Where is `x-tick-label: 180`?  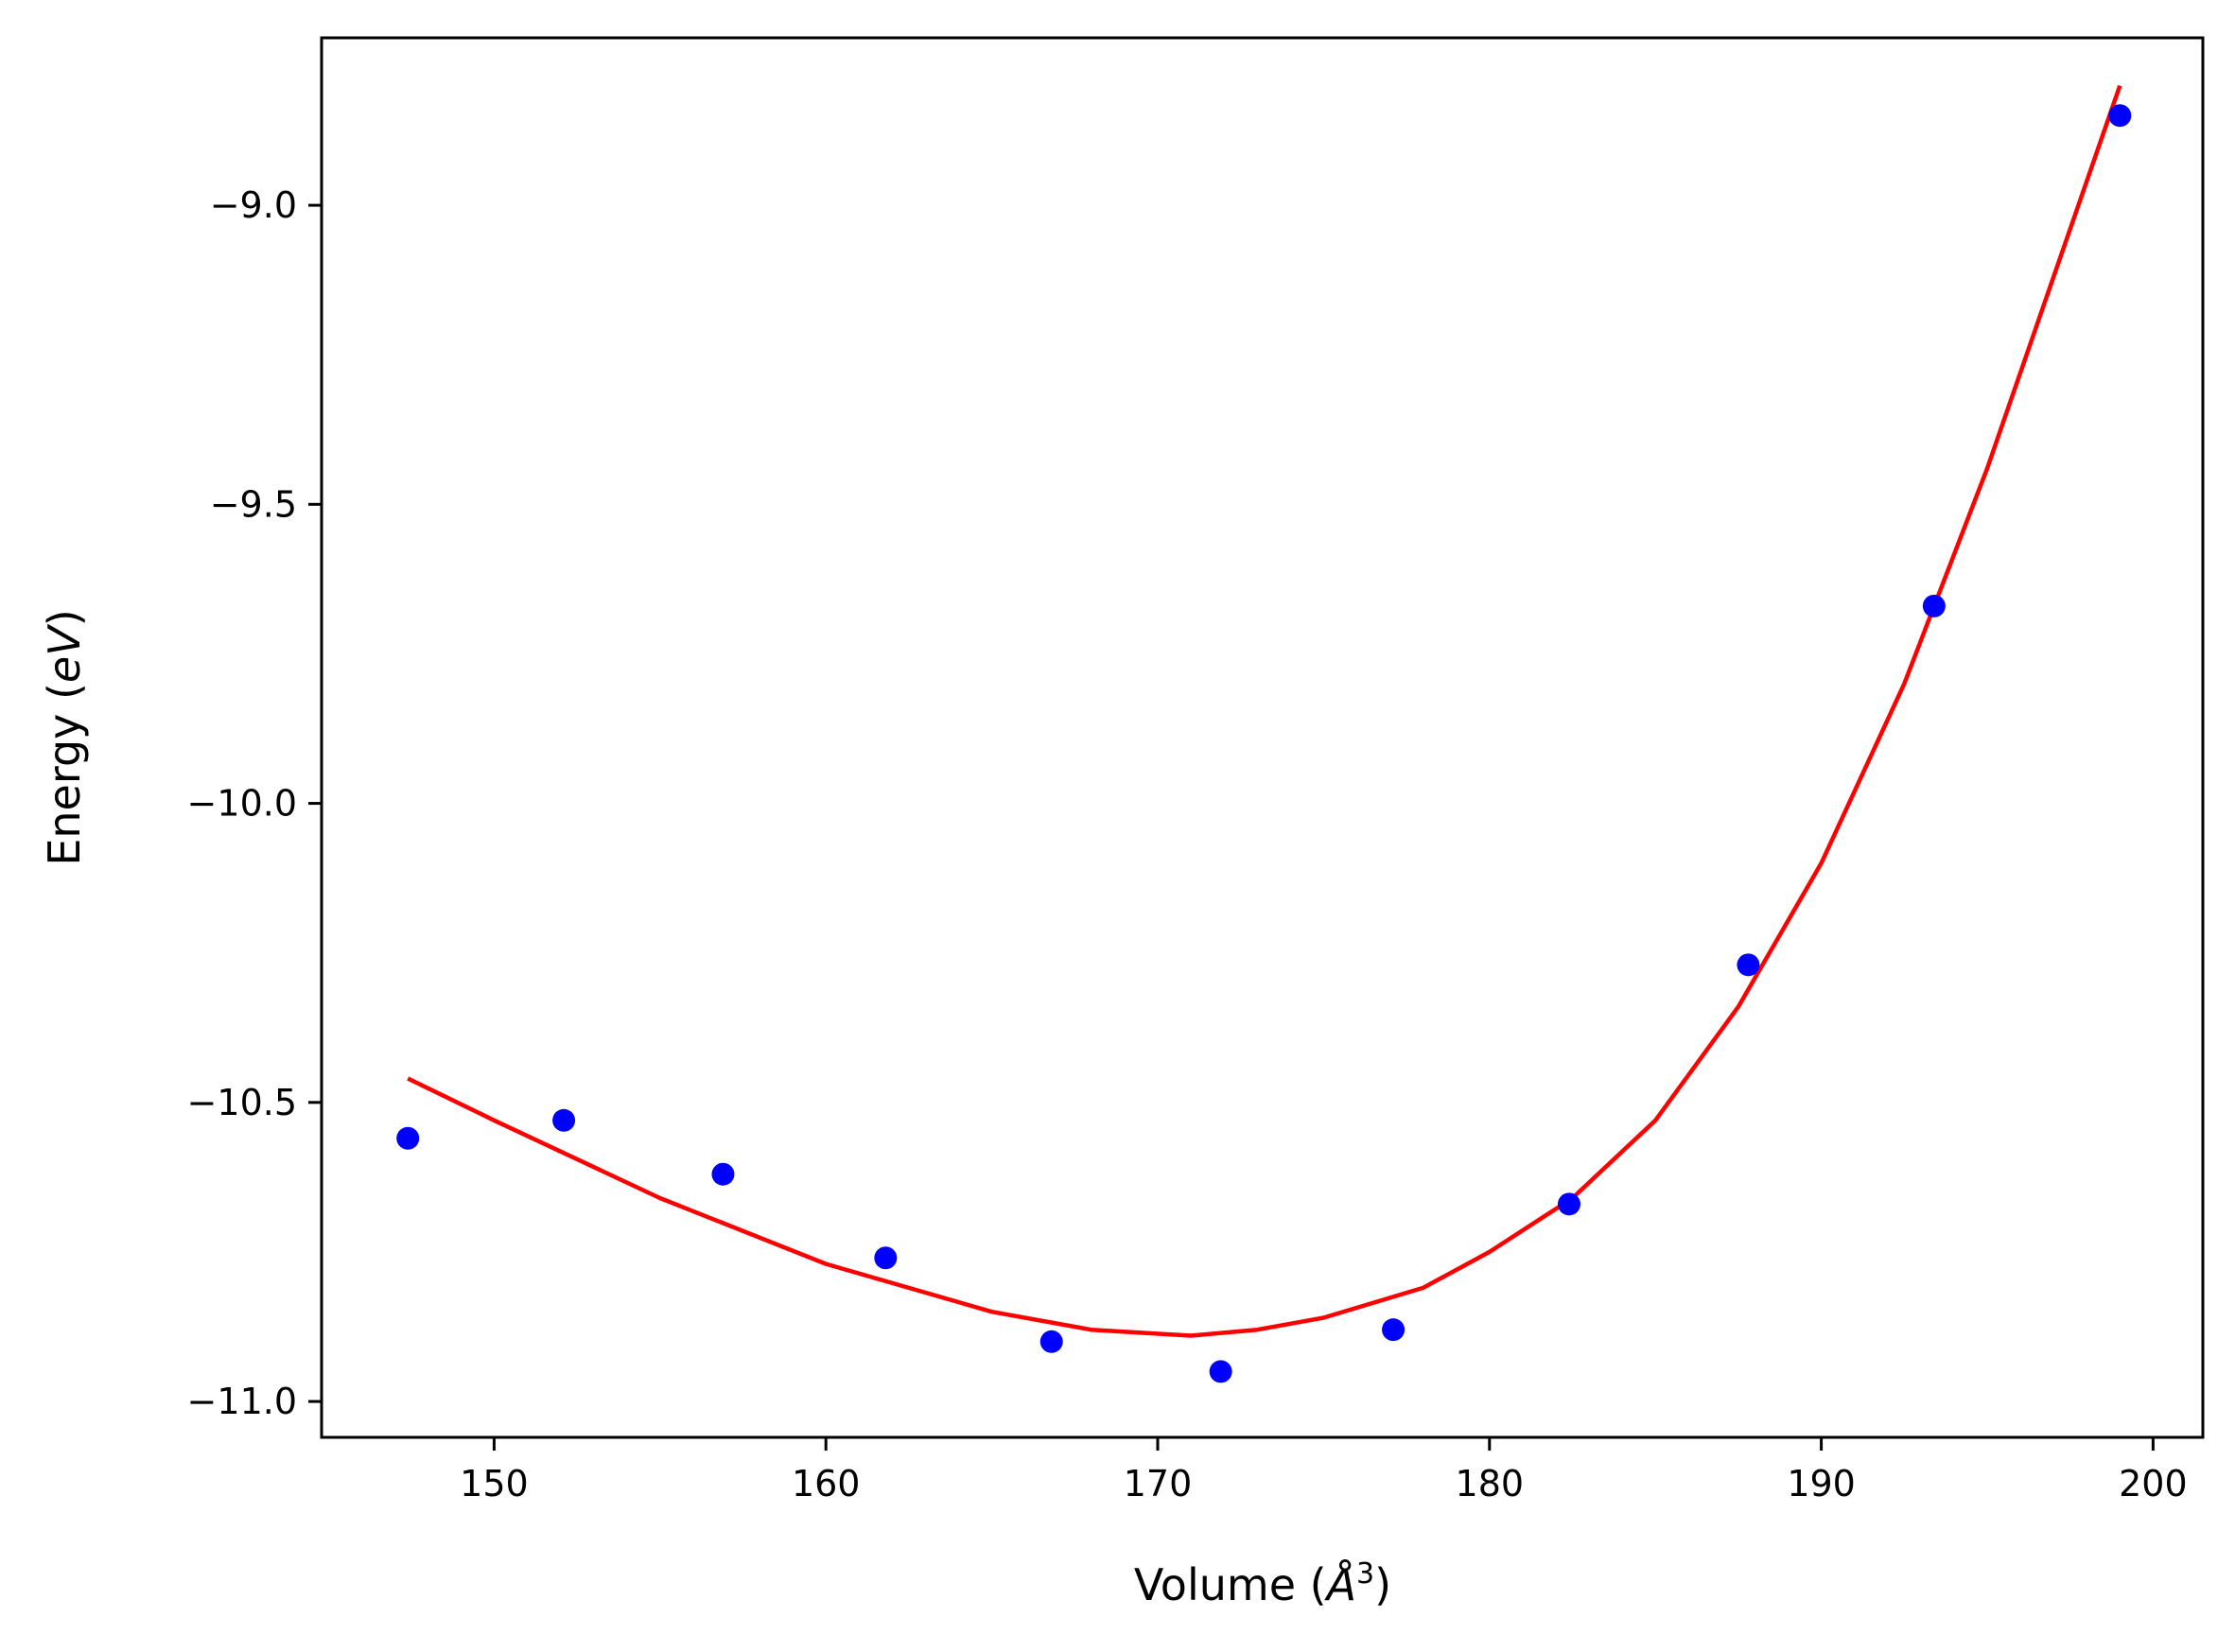
x-tick-label: 180 is located at coordinates (1490, 1484).